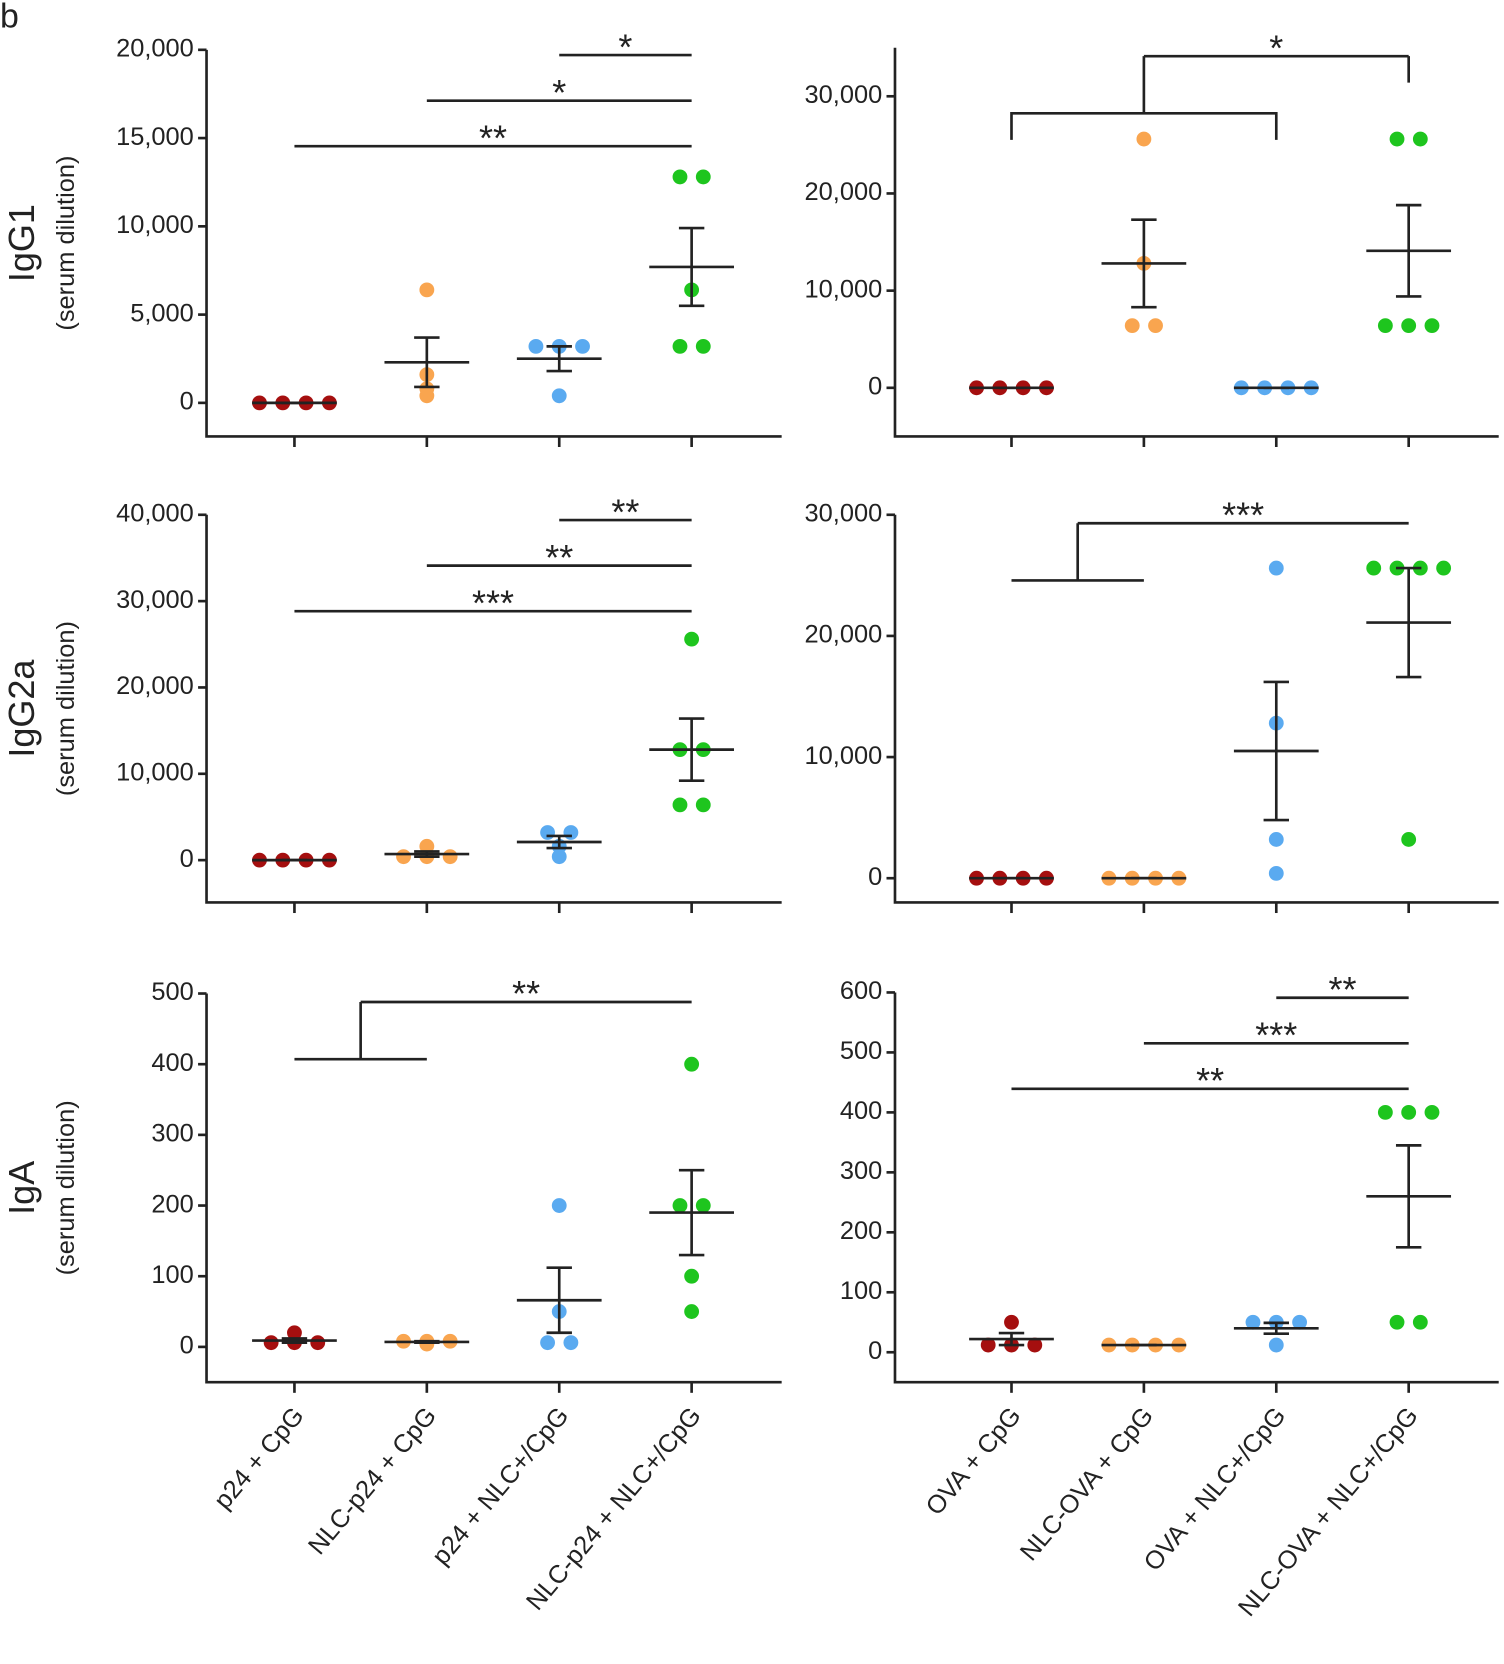  What do you see at coordinates (861, 1291) in the screenshot?
I see `y-tick-label: 100` at bounding box center [861, 1291].